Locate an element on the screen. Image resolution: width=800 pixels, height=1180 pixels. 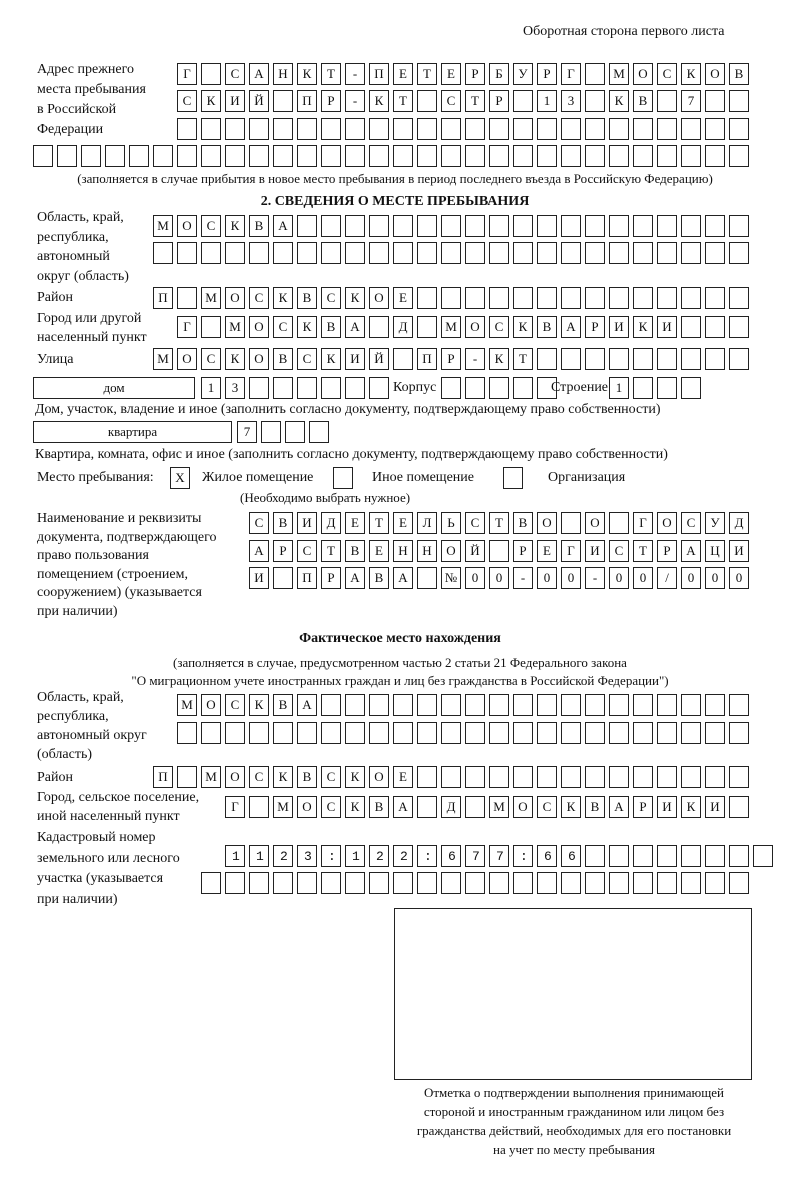
char-cell: Е is located at coordinates (451, 74).